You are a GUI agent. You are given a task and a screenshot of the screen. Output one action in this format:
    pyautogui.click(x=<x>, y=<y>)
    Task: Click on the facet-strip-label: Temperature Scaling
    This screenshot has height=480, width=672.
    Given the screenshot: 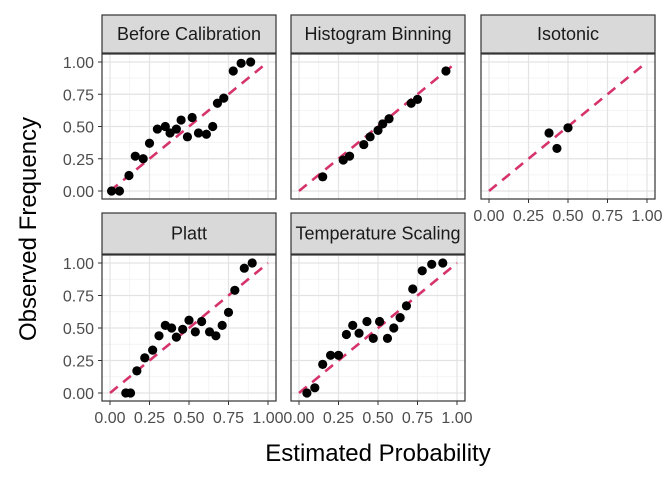 What is the action you would take?
    pyautogui.click(x=377, y=234)
    